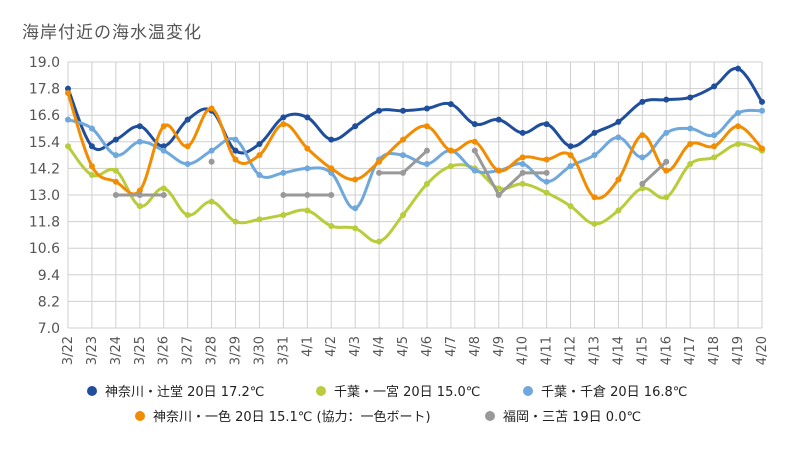 The width and height of the screenshot is (803, 454). Describe the element at coordinates (307, 346) in the screenshot. I see `x-tick-label: 4/1` at that location.